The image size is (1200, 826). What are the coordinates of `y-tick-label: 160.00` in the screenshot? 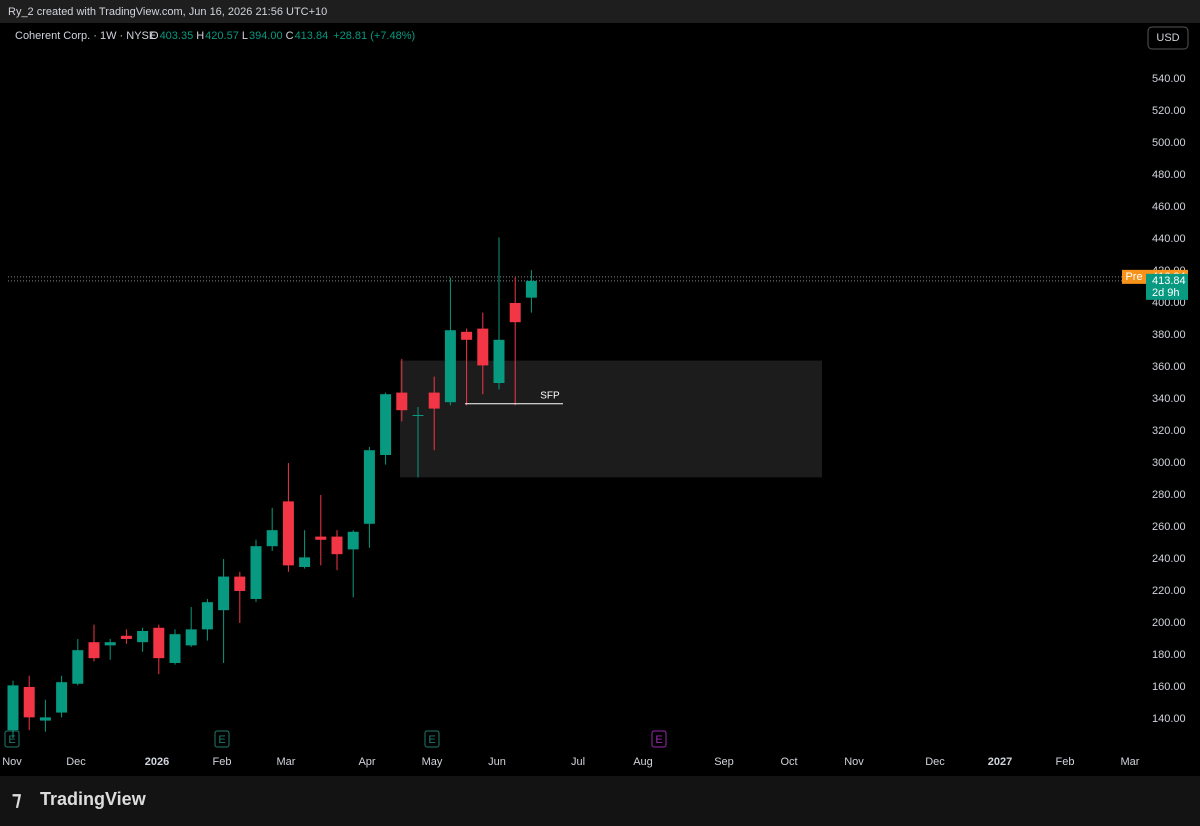 It's located at (1169, 687).